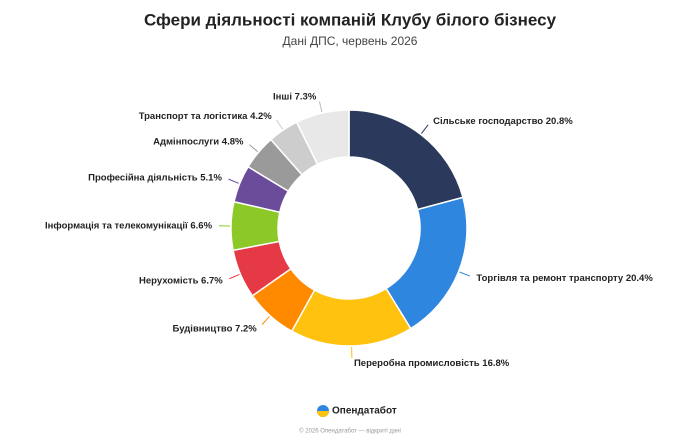  Describe the element at coordinates (639, 277) in the screenshot. I see `slice-value: 20.4%` at that location.